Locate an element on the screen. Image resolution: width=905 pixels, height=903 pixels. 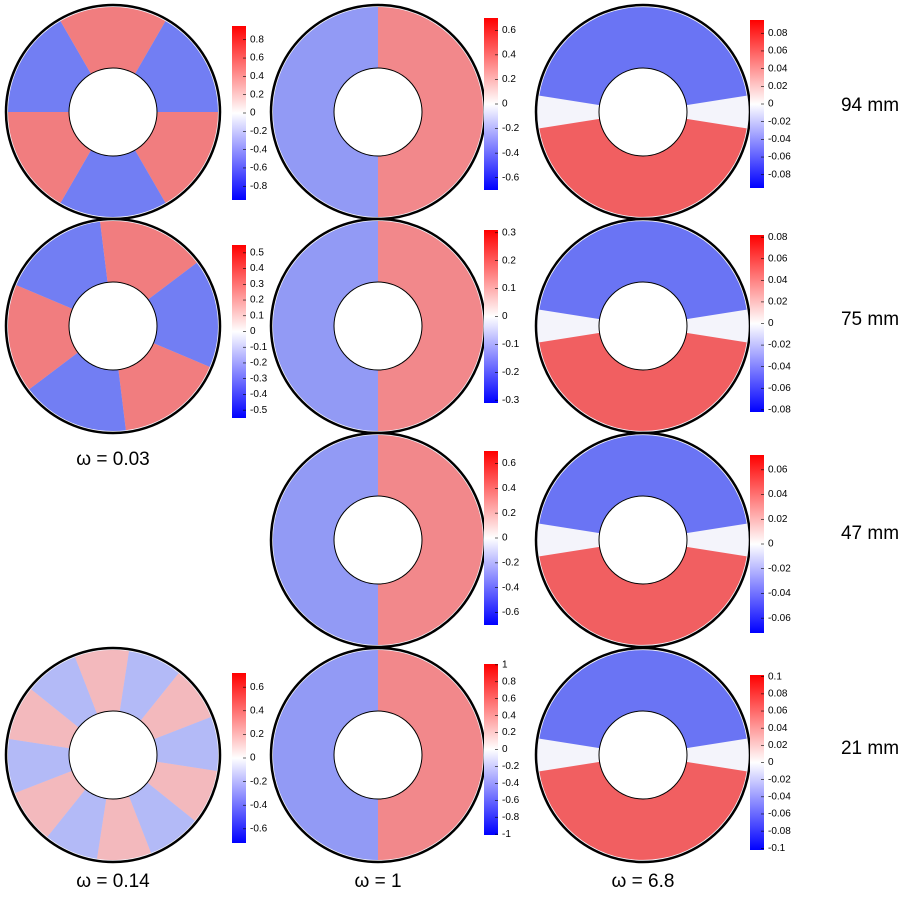
colorbar-tick-label: -0.5 is located at coordinates (259, 410).